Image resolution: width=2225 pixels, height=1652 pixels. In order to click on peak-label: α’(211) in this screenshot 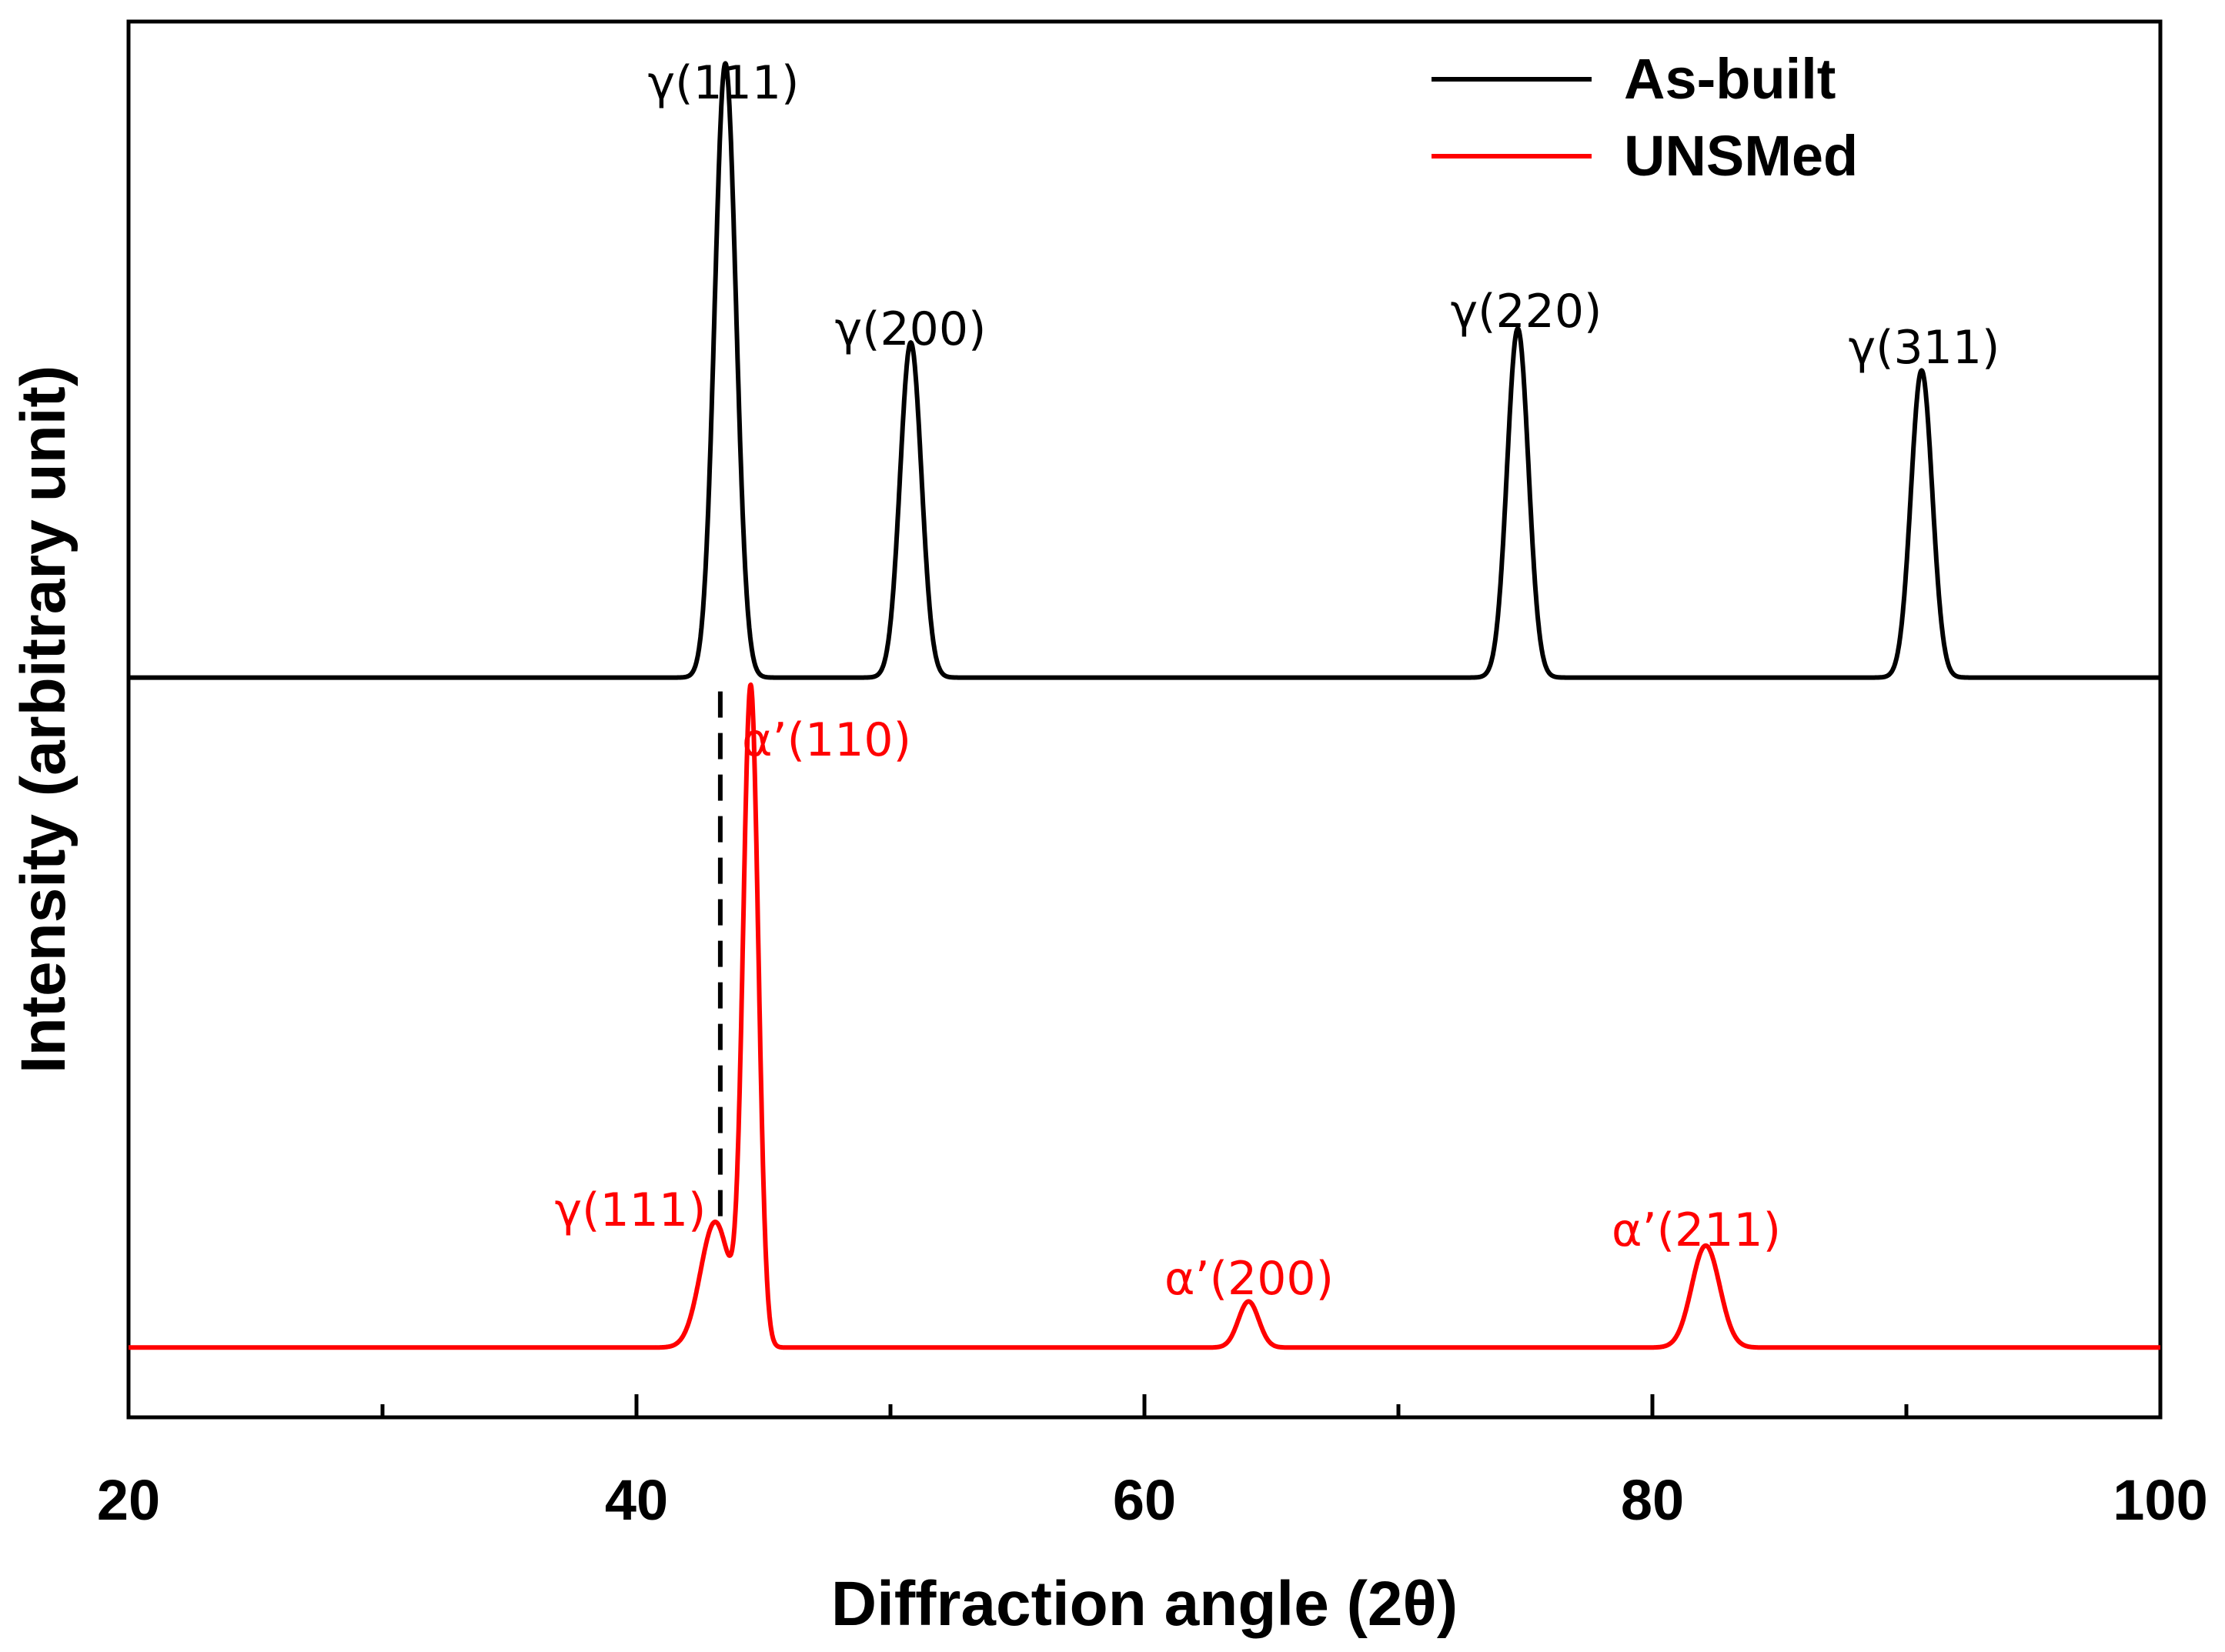, I will do `click(1696, 1230)`.